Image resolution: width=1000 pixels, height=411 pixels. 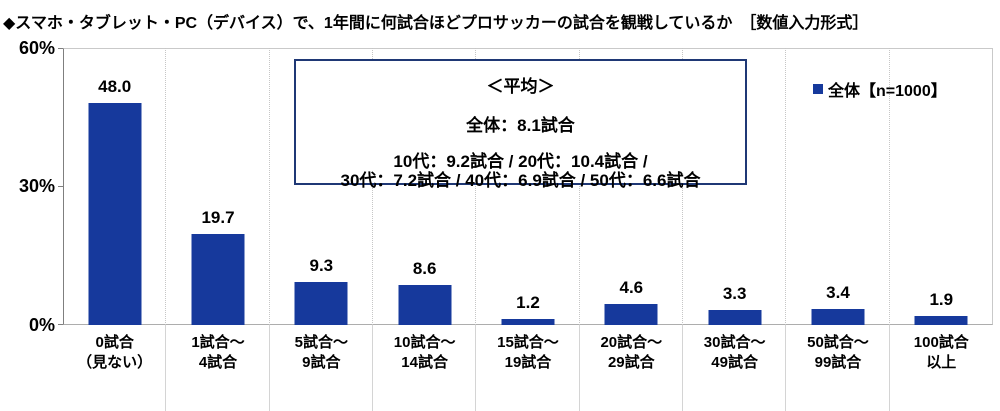 What do you see at coordinates (321, 229) in the screenshot?
I see `bar-column: 9.3 5試合～ 9試合` at bounding box center [321, 229].